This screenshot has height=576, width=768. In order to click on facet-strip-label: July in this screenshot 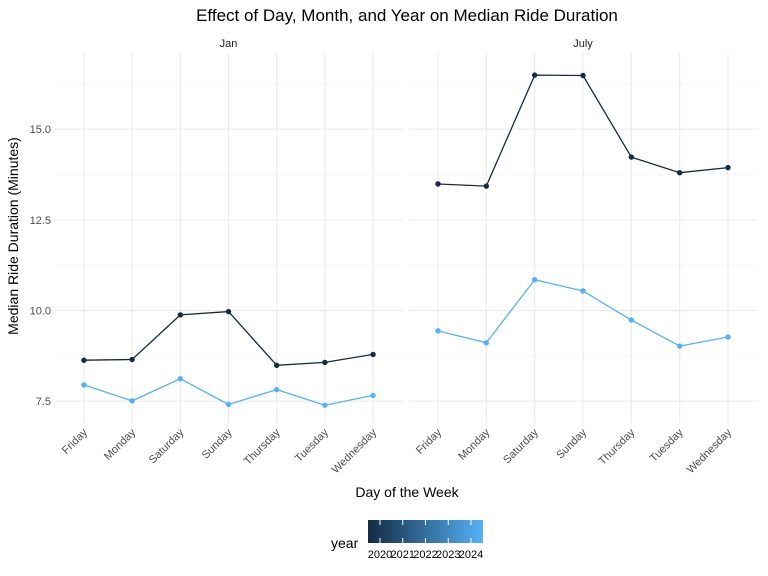, I will do `click(583, 44)`.